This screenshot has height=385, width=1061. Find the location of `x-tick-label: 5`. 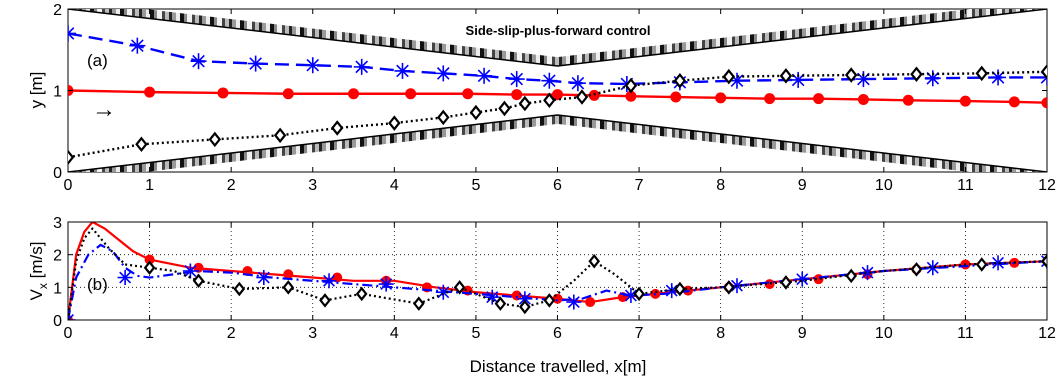

x-tick-label: 5 is located at coordinates (475, 185).